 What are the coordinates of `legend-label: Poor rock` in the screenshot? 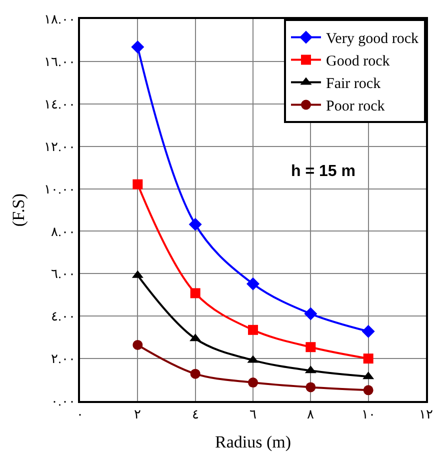 It's located at (356, 106).